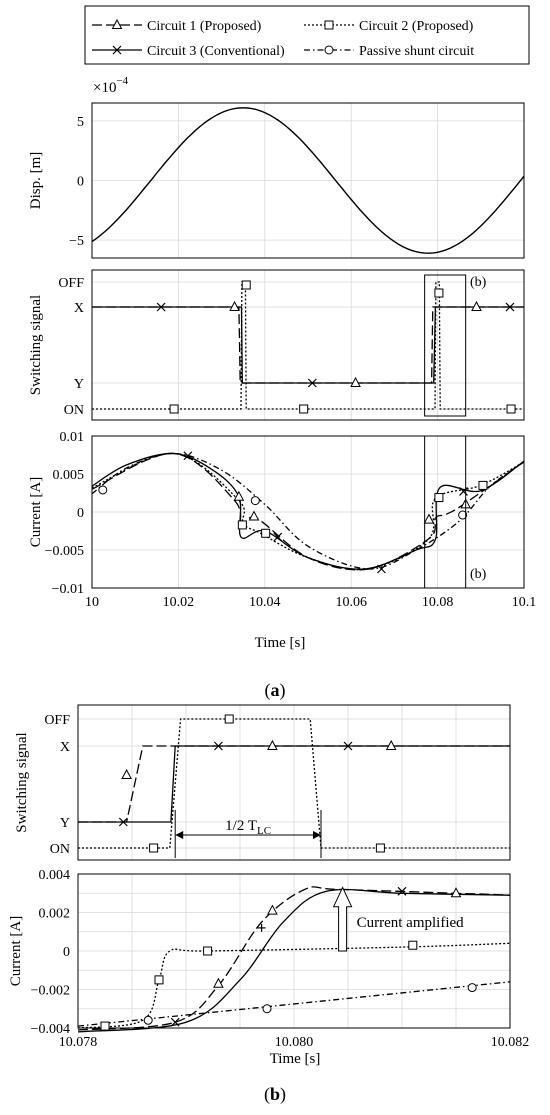  What do you see at coordinates (416, 26) in the screenshot?
I see `legend-label: Circuit 2 (Proposed)` at bounding box center [416, 26].